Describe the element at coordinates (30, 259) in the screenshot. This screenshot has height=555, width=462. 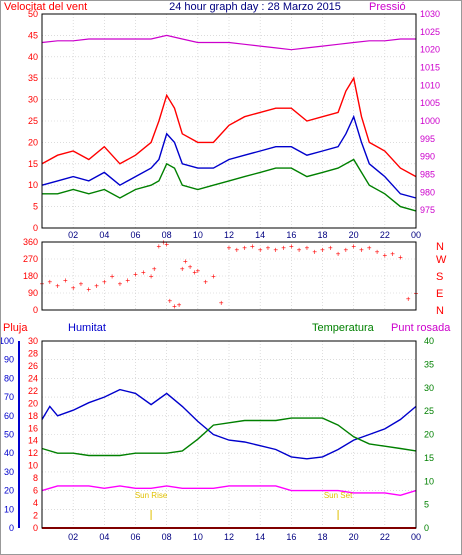
I see `direction-y-tick-label: 270` at that location.